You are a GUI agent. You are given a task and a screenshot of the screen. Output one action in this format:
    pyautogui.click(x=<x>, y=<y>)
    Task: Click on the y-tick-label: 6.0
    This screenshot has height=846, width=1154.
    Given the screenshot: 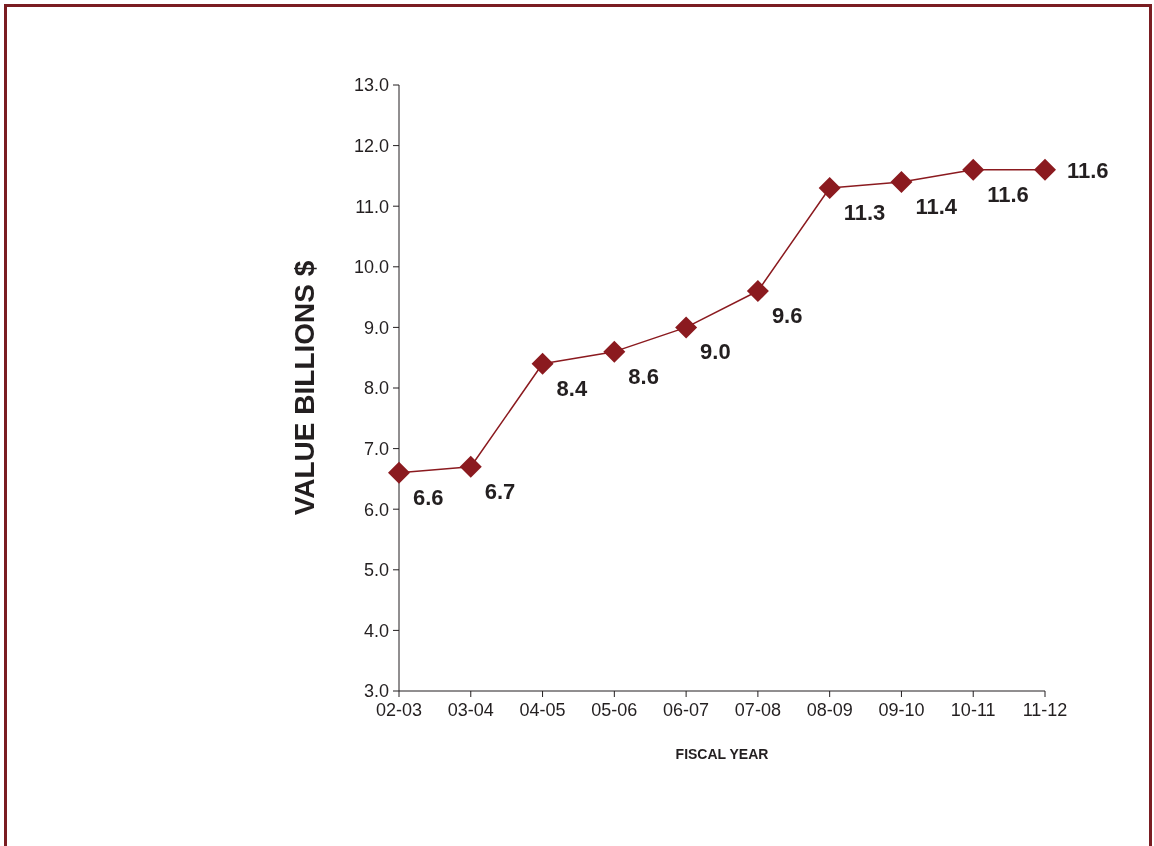 What is the action you would take?
    pyautogui.click(x=376, y=509)
    